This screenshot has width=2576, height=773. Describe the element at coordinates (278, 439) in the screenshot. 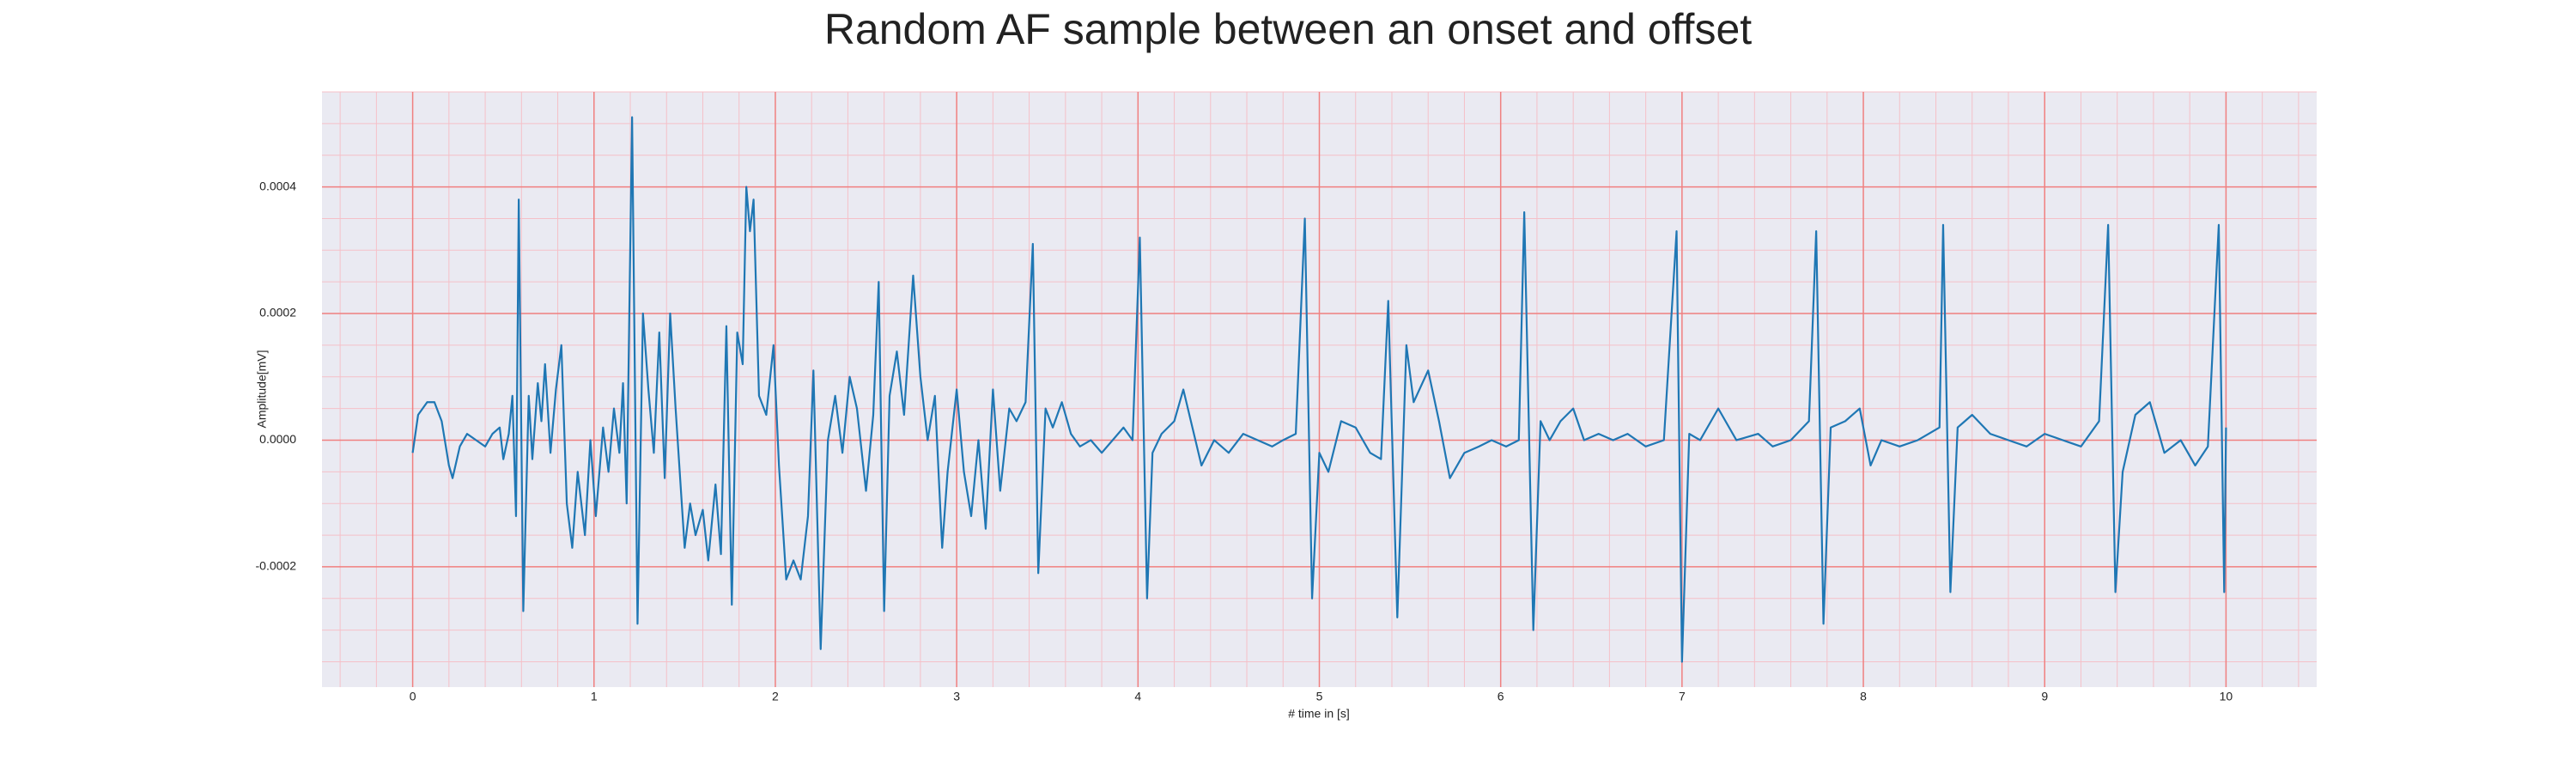

I see `y-tick-label: 0.0000` at that location.